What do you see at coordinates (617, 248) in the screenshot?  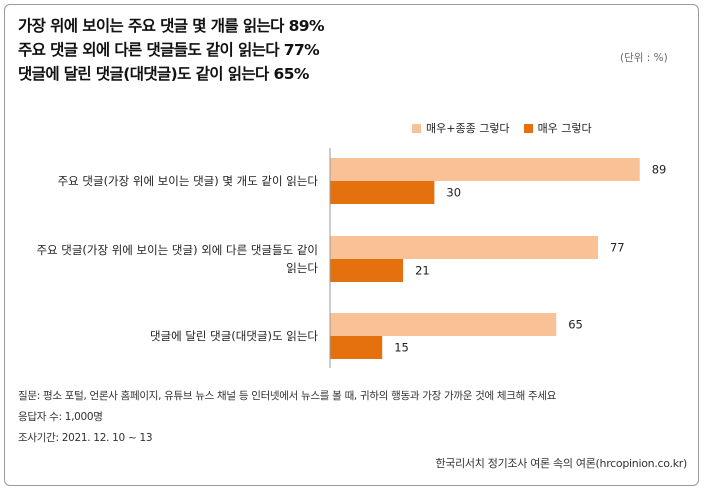 I see `value-label-total-2: 77` at bounding box center [617, 248].